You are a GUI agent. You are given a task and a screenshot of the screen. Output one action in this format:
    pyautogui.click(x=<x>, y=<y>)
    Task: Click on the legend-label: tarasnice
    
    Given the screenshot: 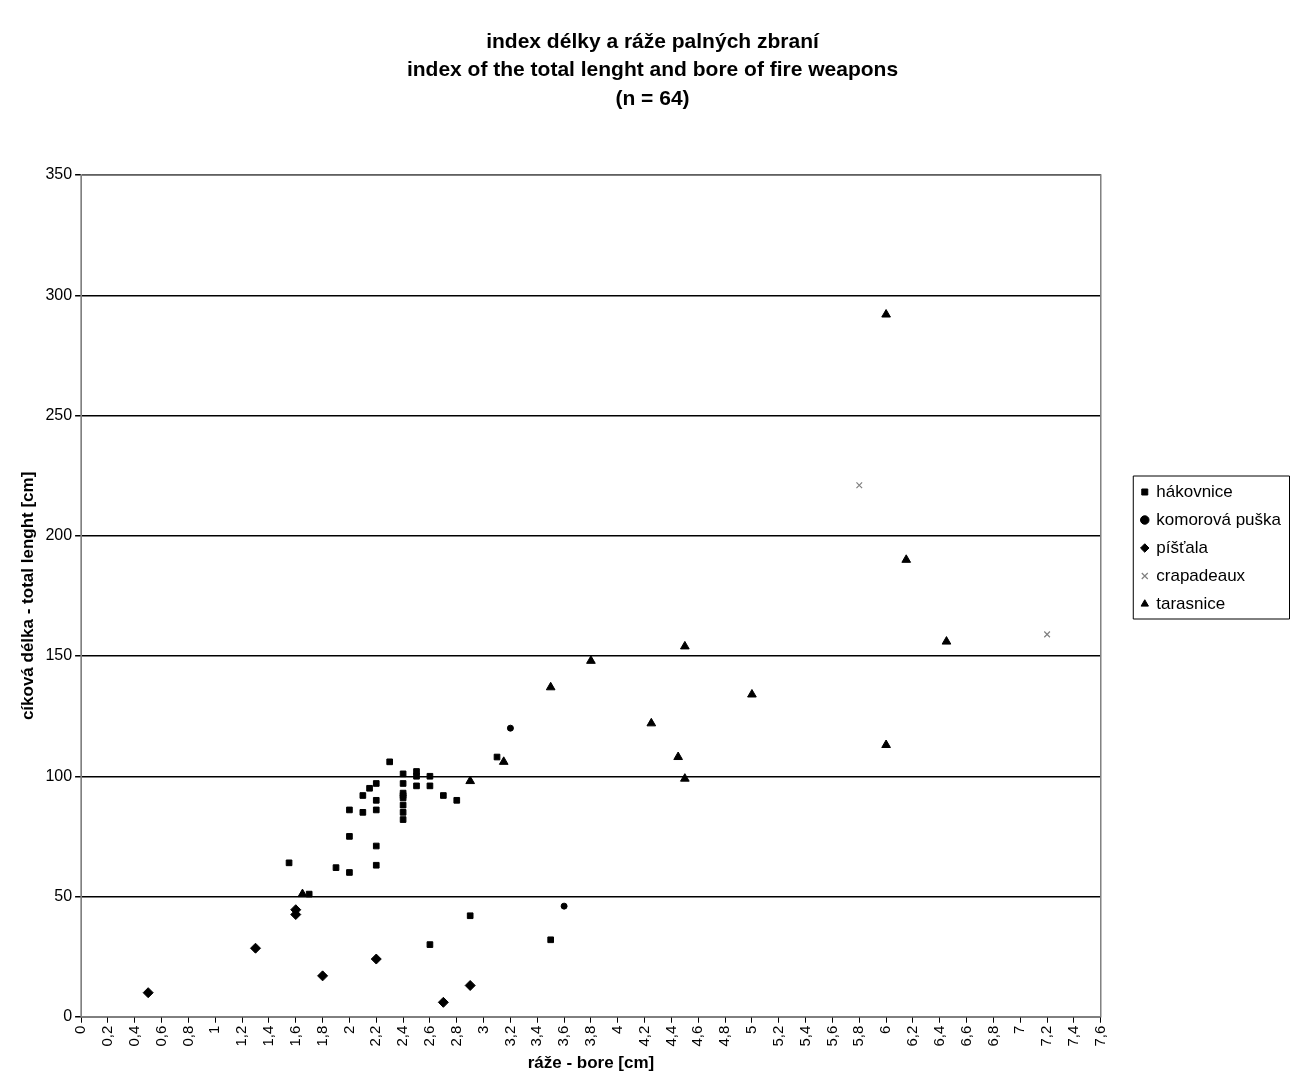 What is the action you would take?
    pyautogui.click(x=1191, y=603)
    